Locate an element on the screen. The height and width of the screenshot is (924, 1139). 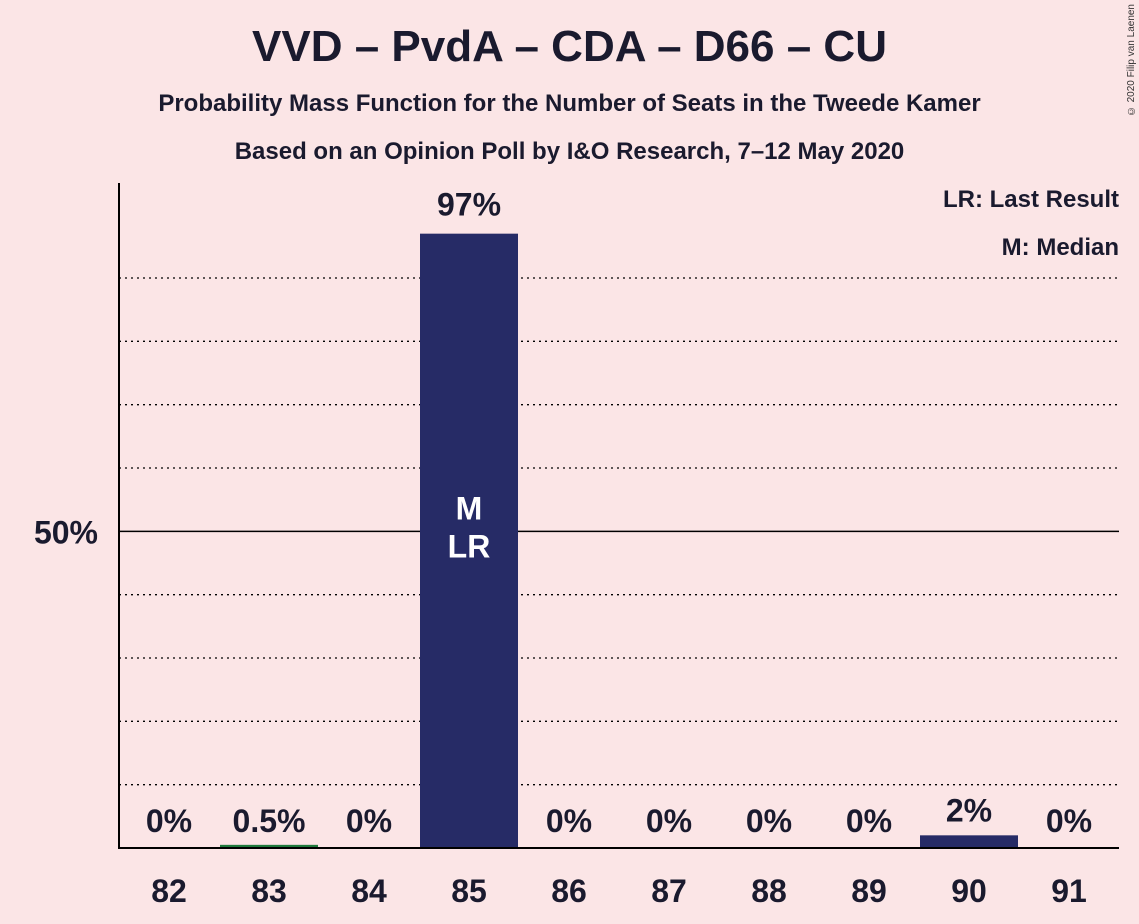
x-tick-label: 83 is located at coordinates (269, 891).